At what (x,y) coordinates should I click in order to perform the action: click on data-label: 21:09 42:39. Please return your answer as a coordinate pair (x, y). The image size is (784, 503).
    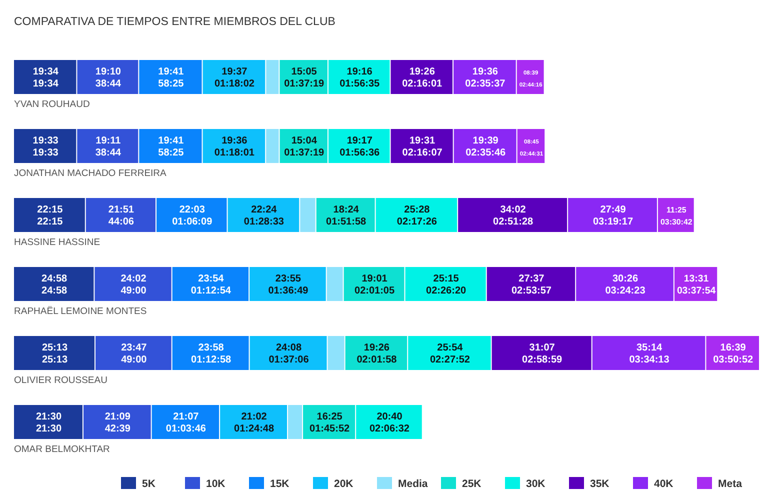
    Looking at the image, I should click on (117, 423).